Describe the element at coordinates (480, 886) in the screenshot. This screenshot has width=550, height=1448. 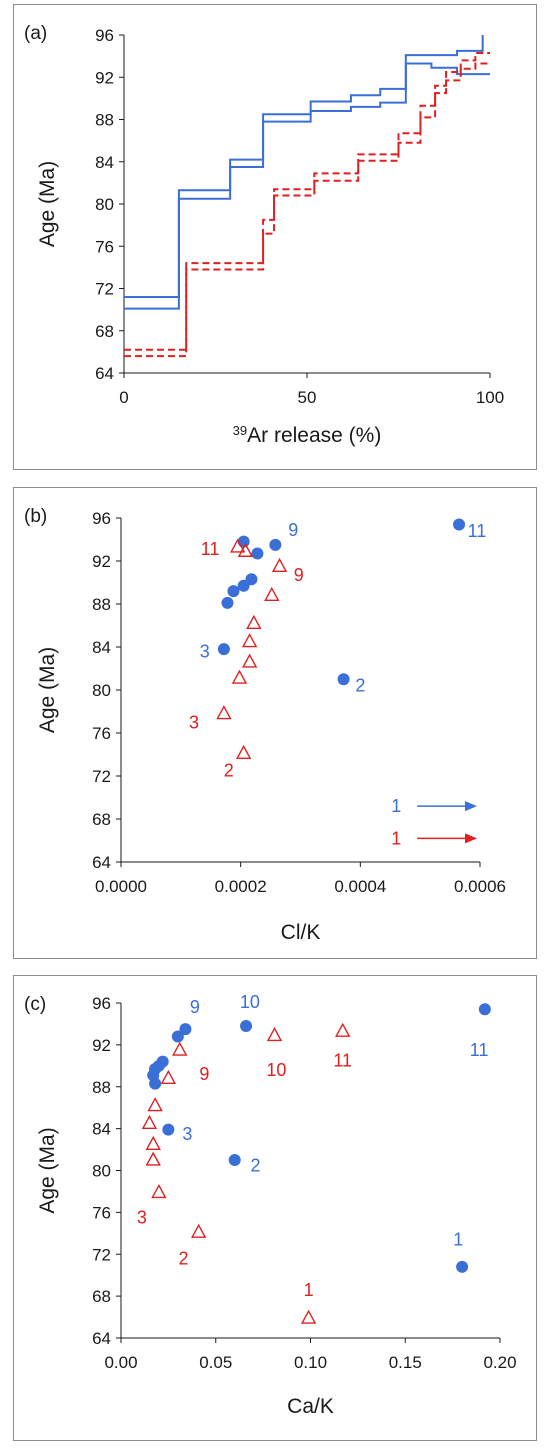
I see `x-tick-label: 0.0006` at that location.